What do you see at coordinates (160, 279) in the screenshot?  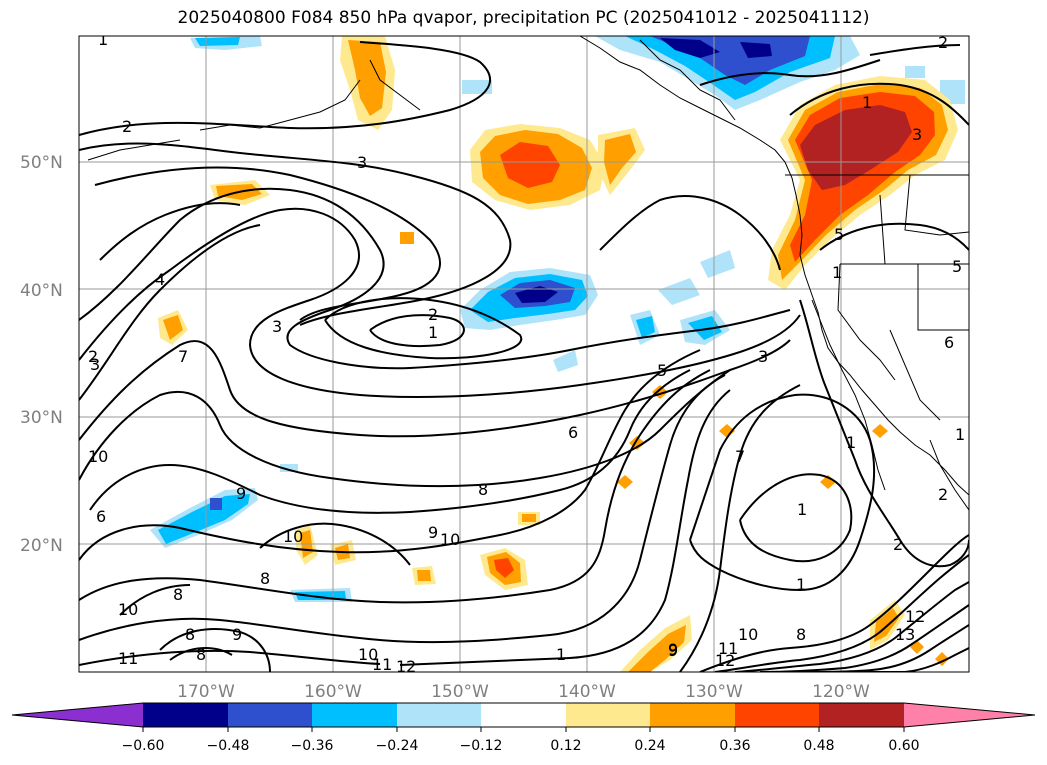 I see `contour-label: 4` at bounding box center [160, 279].